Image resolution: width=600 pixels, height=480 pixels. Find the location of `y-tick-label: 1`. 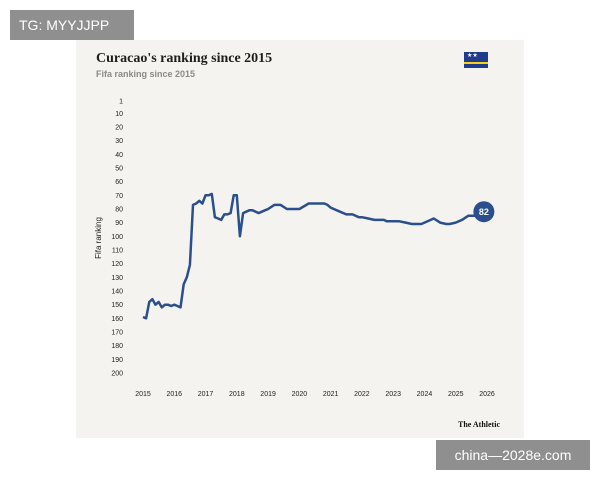

y-tick-label: 1 is located at coordinates (121, 102).